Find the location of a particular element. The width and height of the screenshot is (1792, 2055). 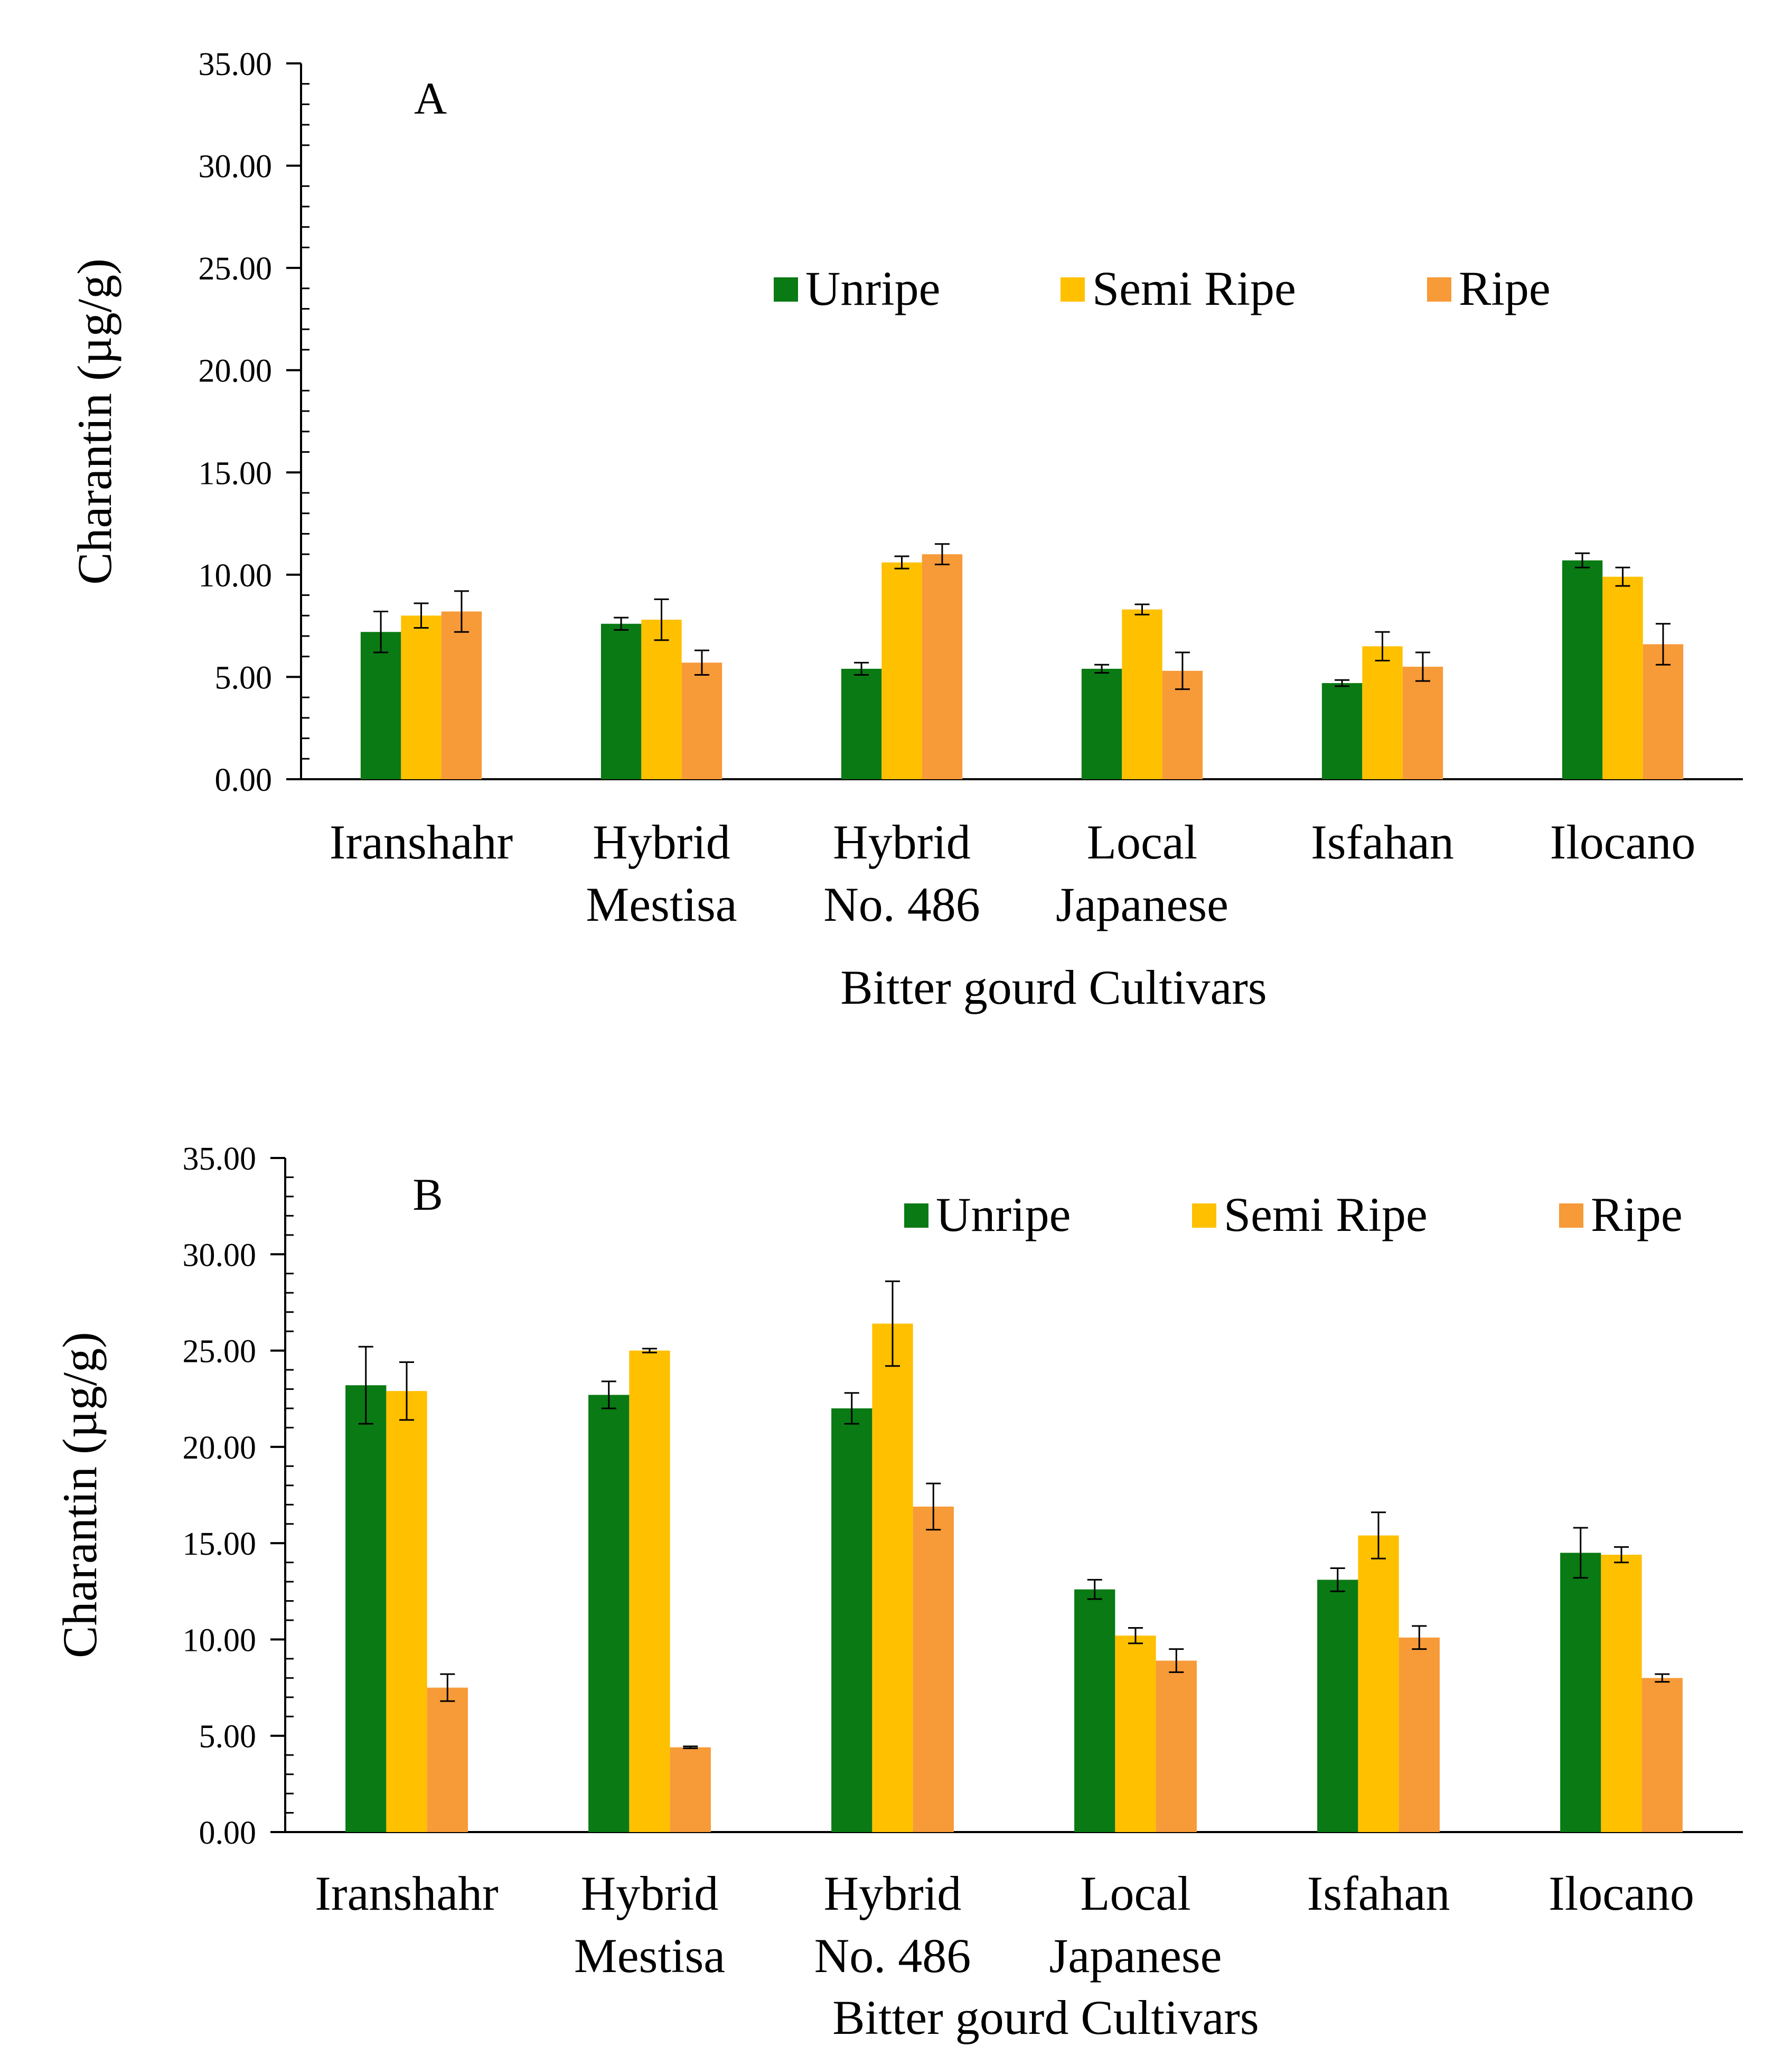

panel-letter: B is located at coordinates (427, 1194).